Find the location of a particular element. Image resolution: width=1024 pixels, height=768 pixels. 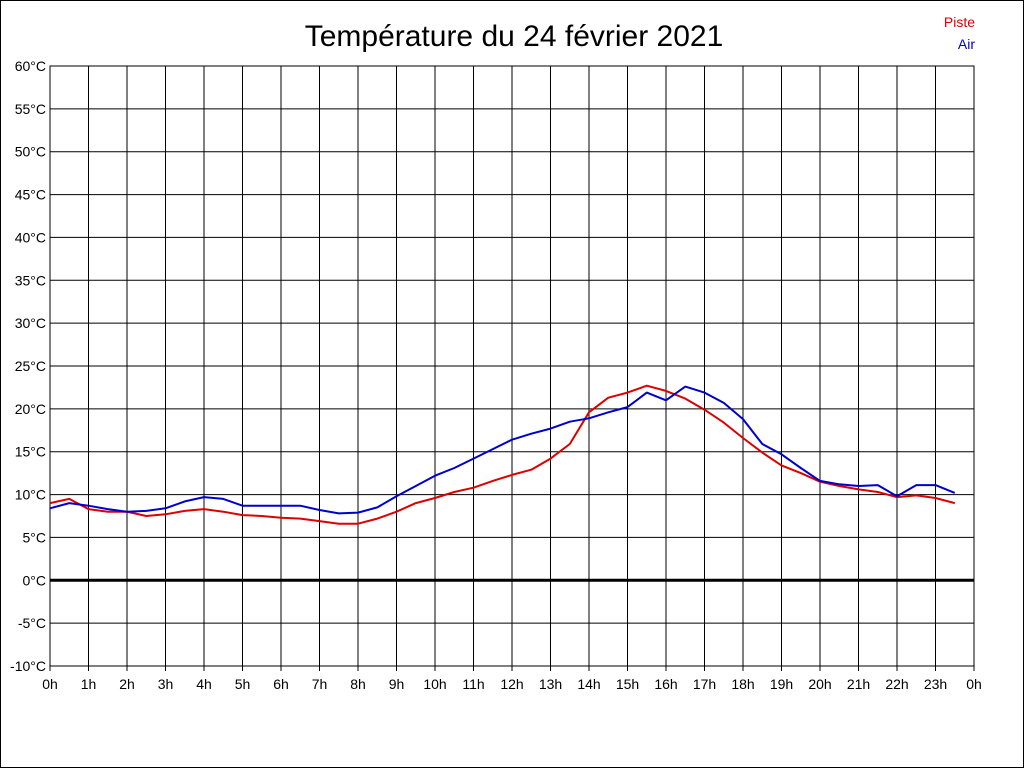

legend-entry-air: Air is located at coordinates (966, 44).